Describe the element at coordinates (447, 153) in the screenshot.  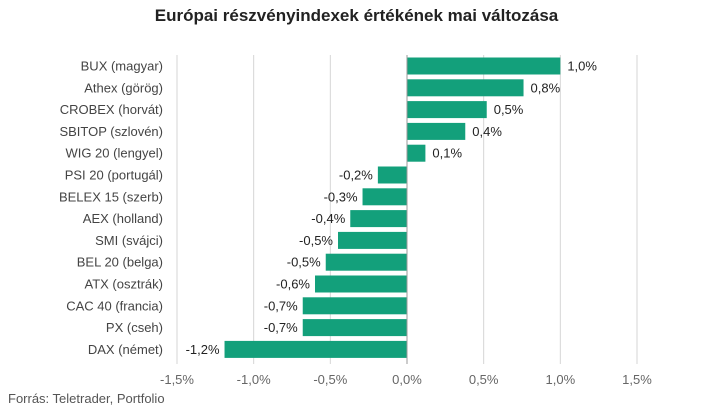
I see `value-label: 0,1%` at that location.